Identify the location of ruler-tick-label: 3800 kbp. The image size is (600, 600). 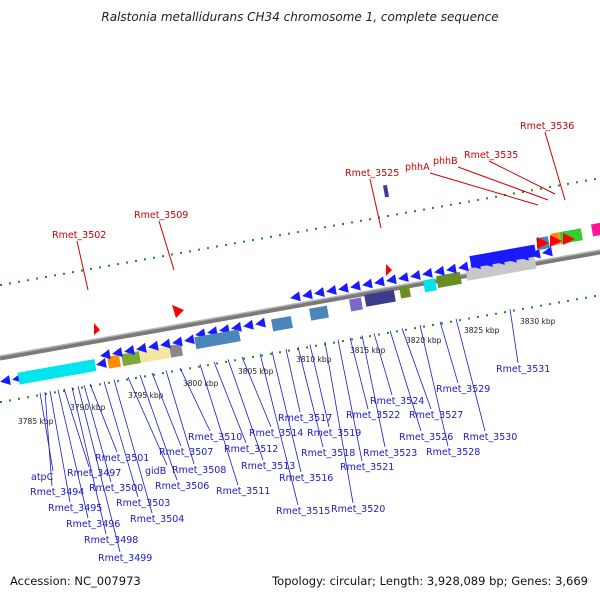
(201, 383).